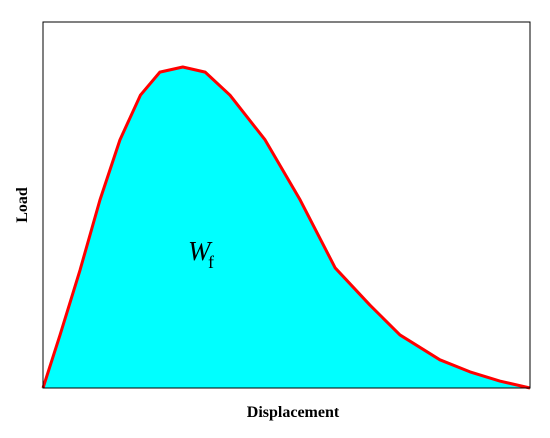  Describe the element at coordinates (211, 262) in the screenshot. I see `annotation-subscript: f` at that location.